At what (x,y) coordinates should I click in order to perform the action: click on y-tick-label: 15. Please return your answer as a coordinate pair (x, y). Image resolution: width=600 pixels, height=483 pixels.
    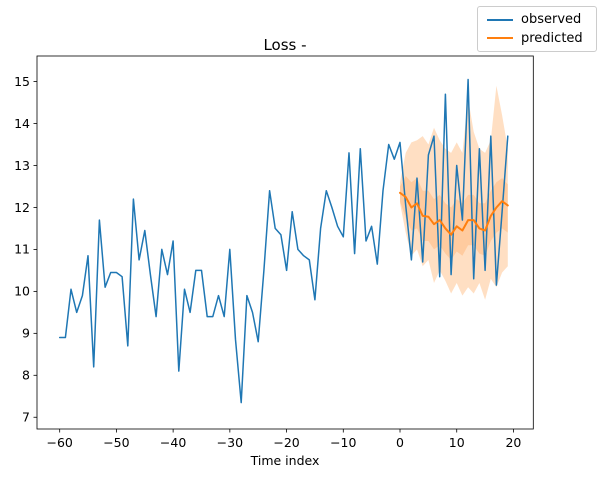
    Looking at the image, I should click on (22, 81).